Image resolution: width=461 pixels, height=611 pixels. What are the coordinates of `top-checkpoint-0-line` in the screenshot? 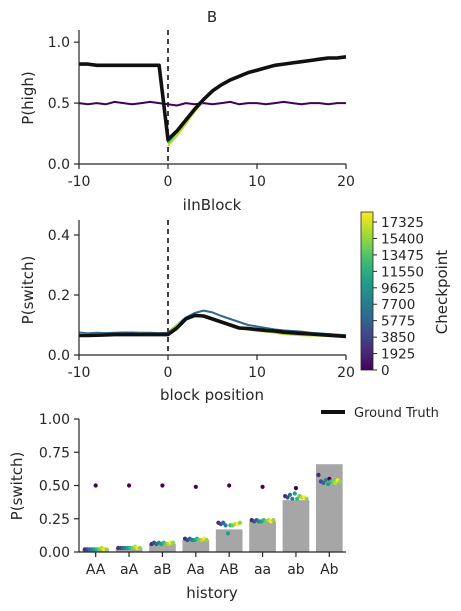 It's located at (212, 103).